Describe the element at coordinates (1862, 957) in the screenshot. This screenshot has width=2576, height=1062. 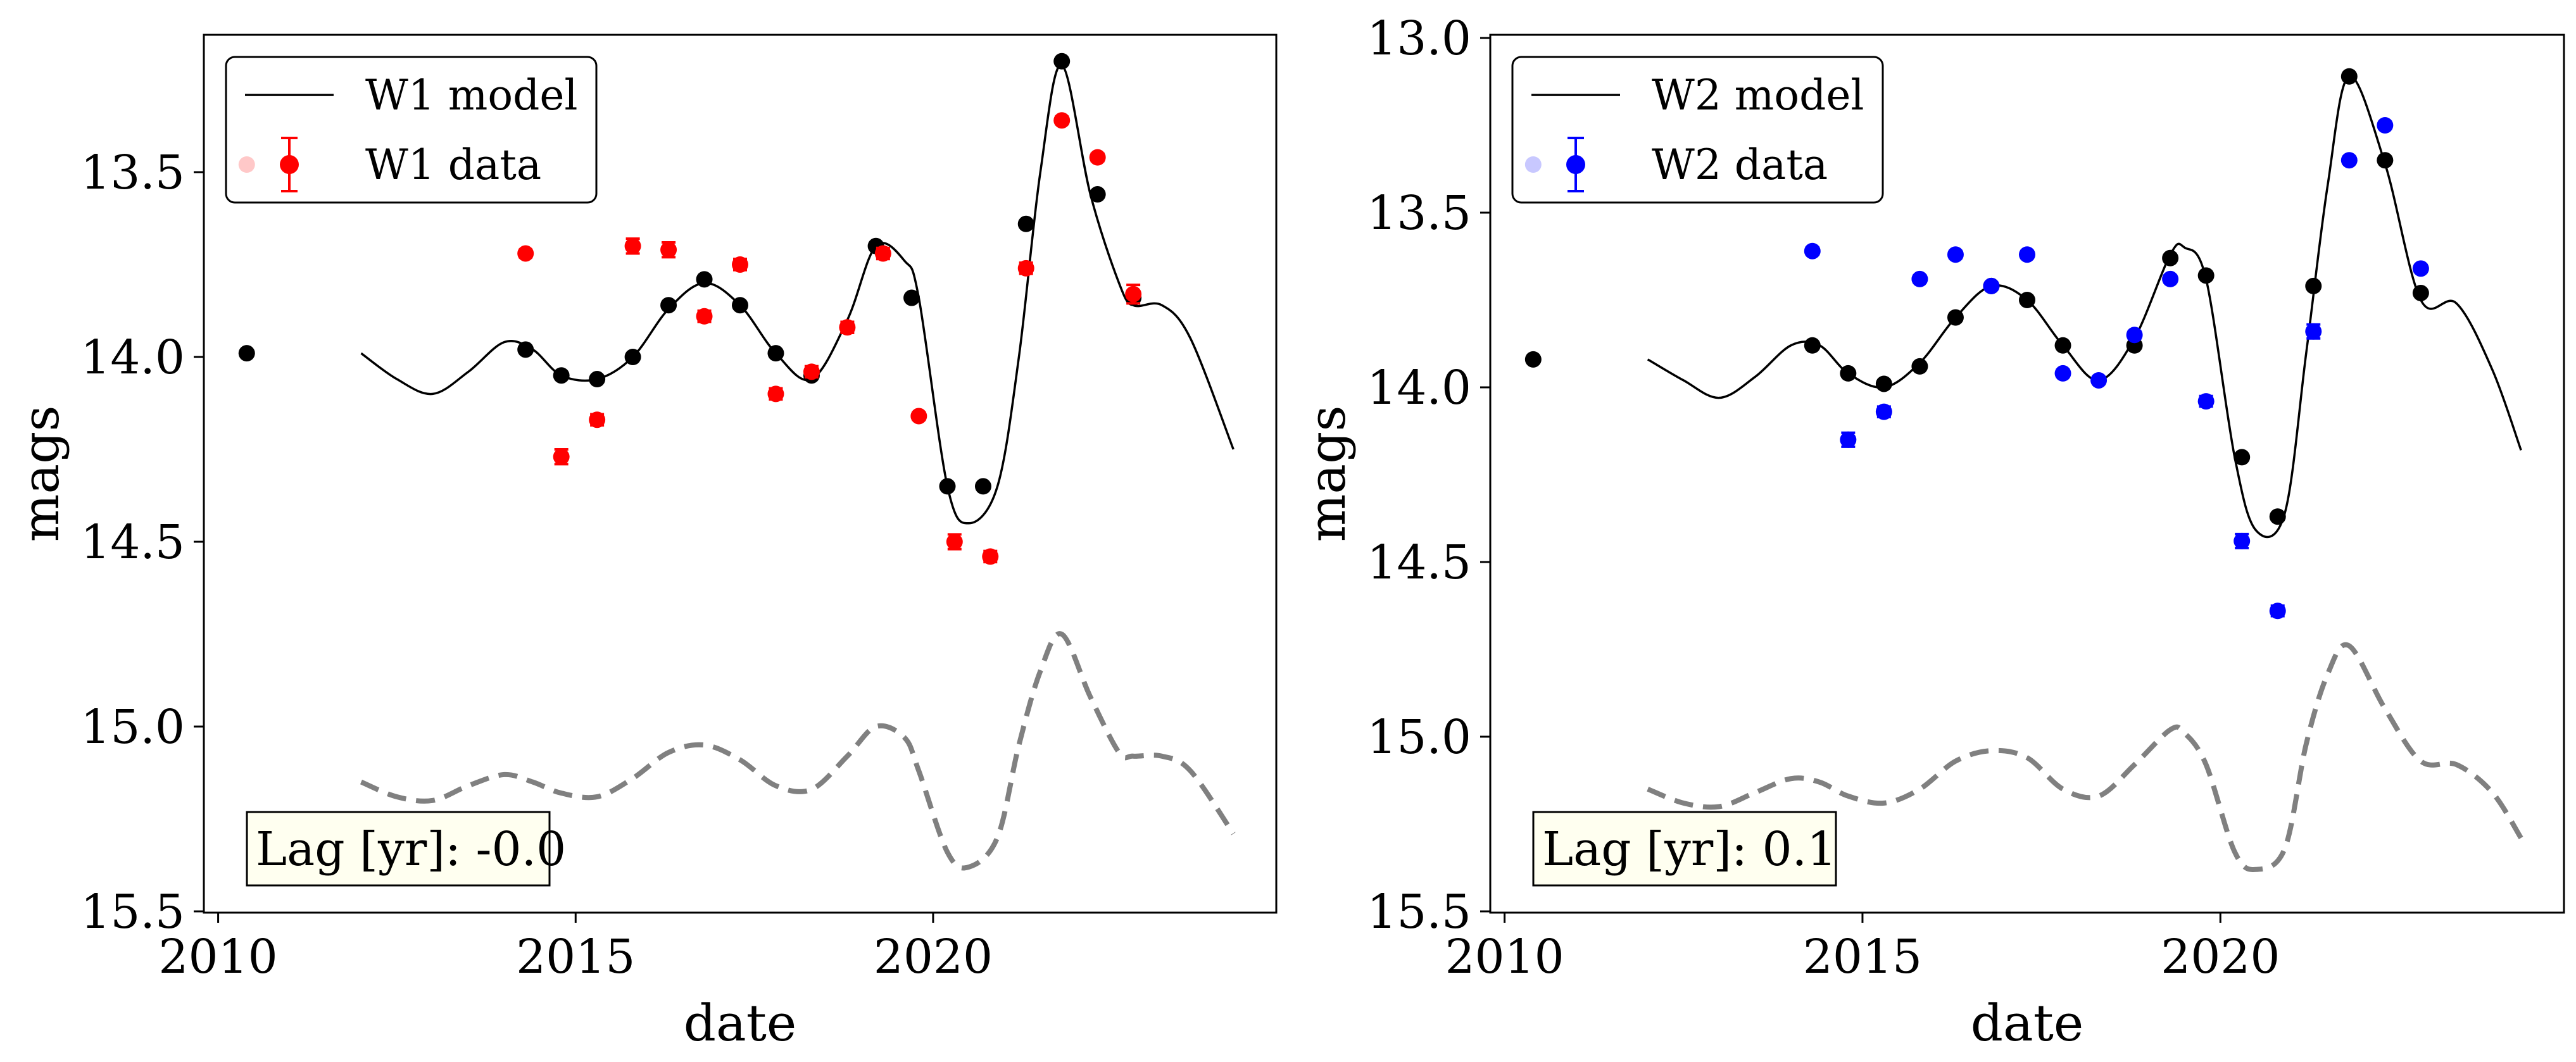
I see `chart-2-xtick-label: 2015` at that location.